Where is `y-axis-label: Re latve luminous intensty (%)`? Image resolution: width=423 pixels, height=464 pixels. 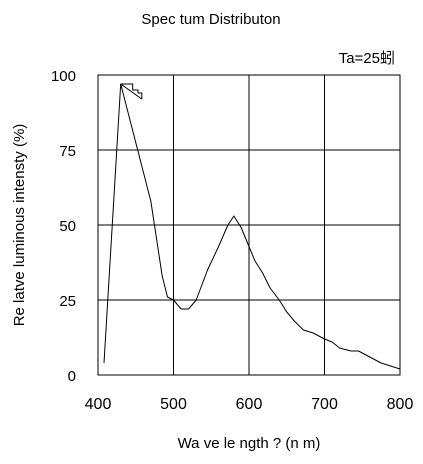 y-axis-label: Re latve luminous intensty (%) is located at coordinates (19, 225).